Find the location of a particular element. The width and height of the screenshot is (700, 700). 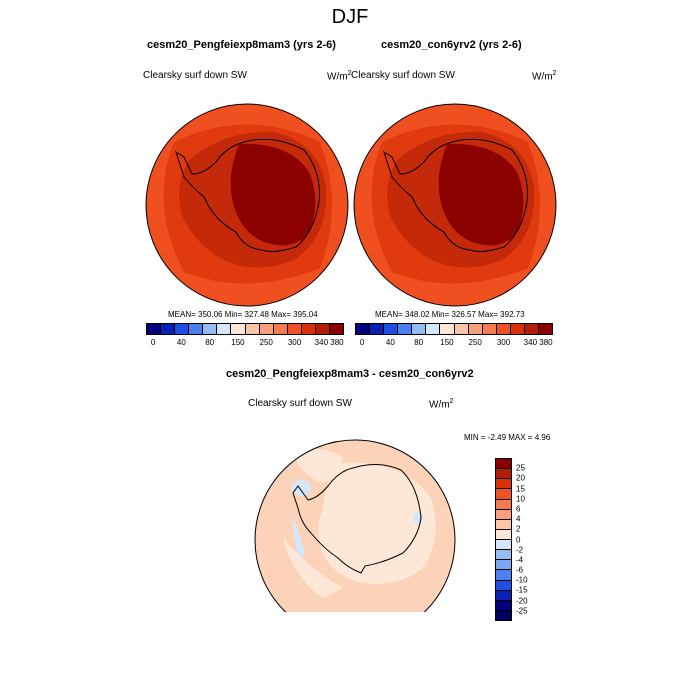

panel-title-left: cesm20_Pengfeiexp8mam3 (yrs 2-6) is located at coordinates (241, 45).